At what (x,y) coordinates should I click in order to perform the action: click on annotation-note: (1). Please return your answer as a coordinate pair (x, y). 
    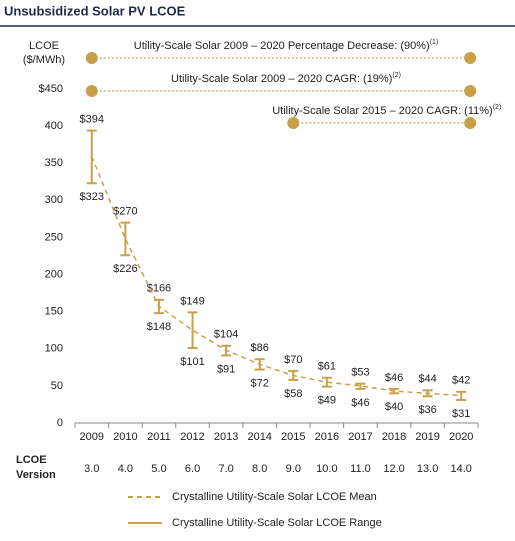
    Looking at the image, I should click on (434, 42).